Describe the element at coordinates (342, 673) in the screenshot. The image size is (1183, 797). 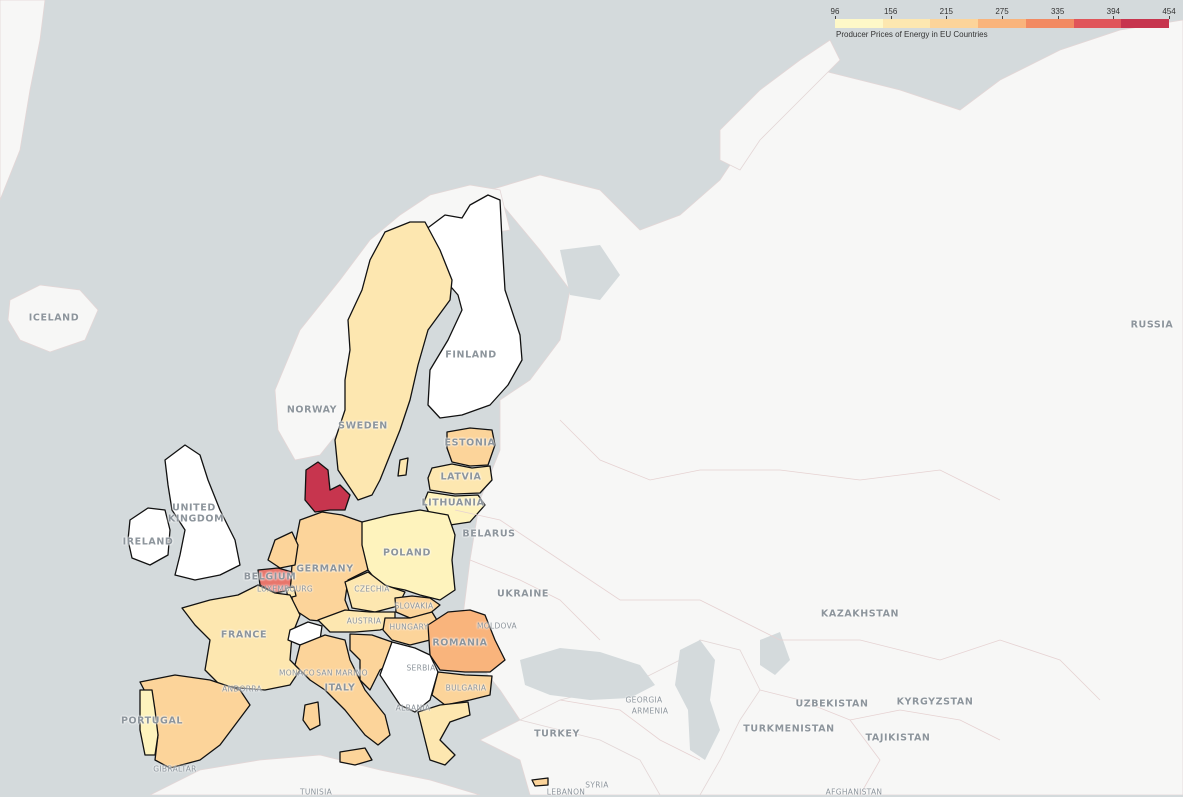
I see `map-label-san-marino: SAN MARINO` at that location.